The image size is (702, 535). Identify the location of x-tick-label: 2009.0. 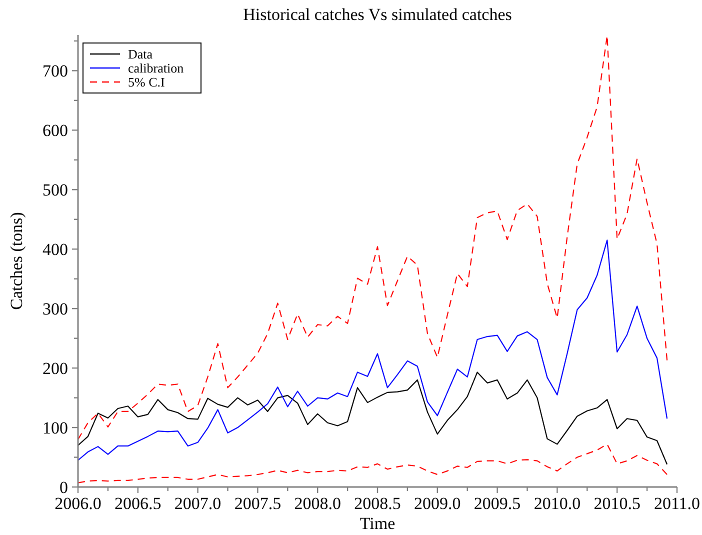
(437, 503).